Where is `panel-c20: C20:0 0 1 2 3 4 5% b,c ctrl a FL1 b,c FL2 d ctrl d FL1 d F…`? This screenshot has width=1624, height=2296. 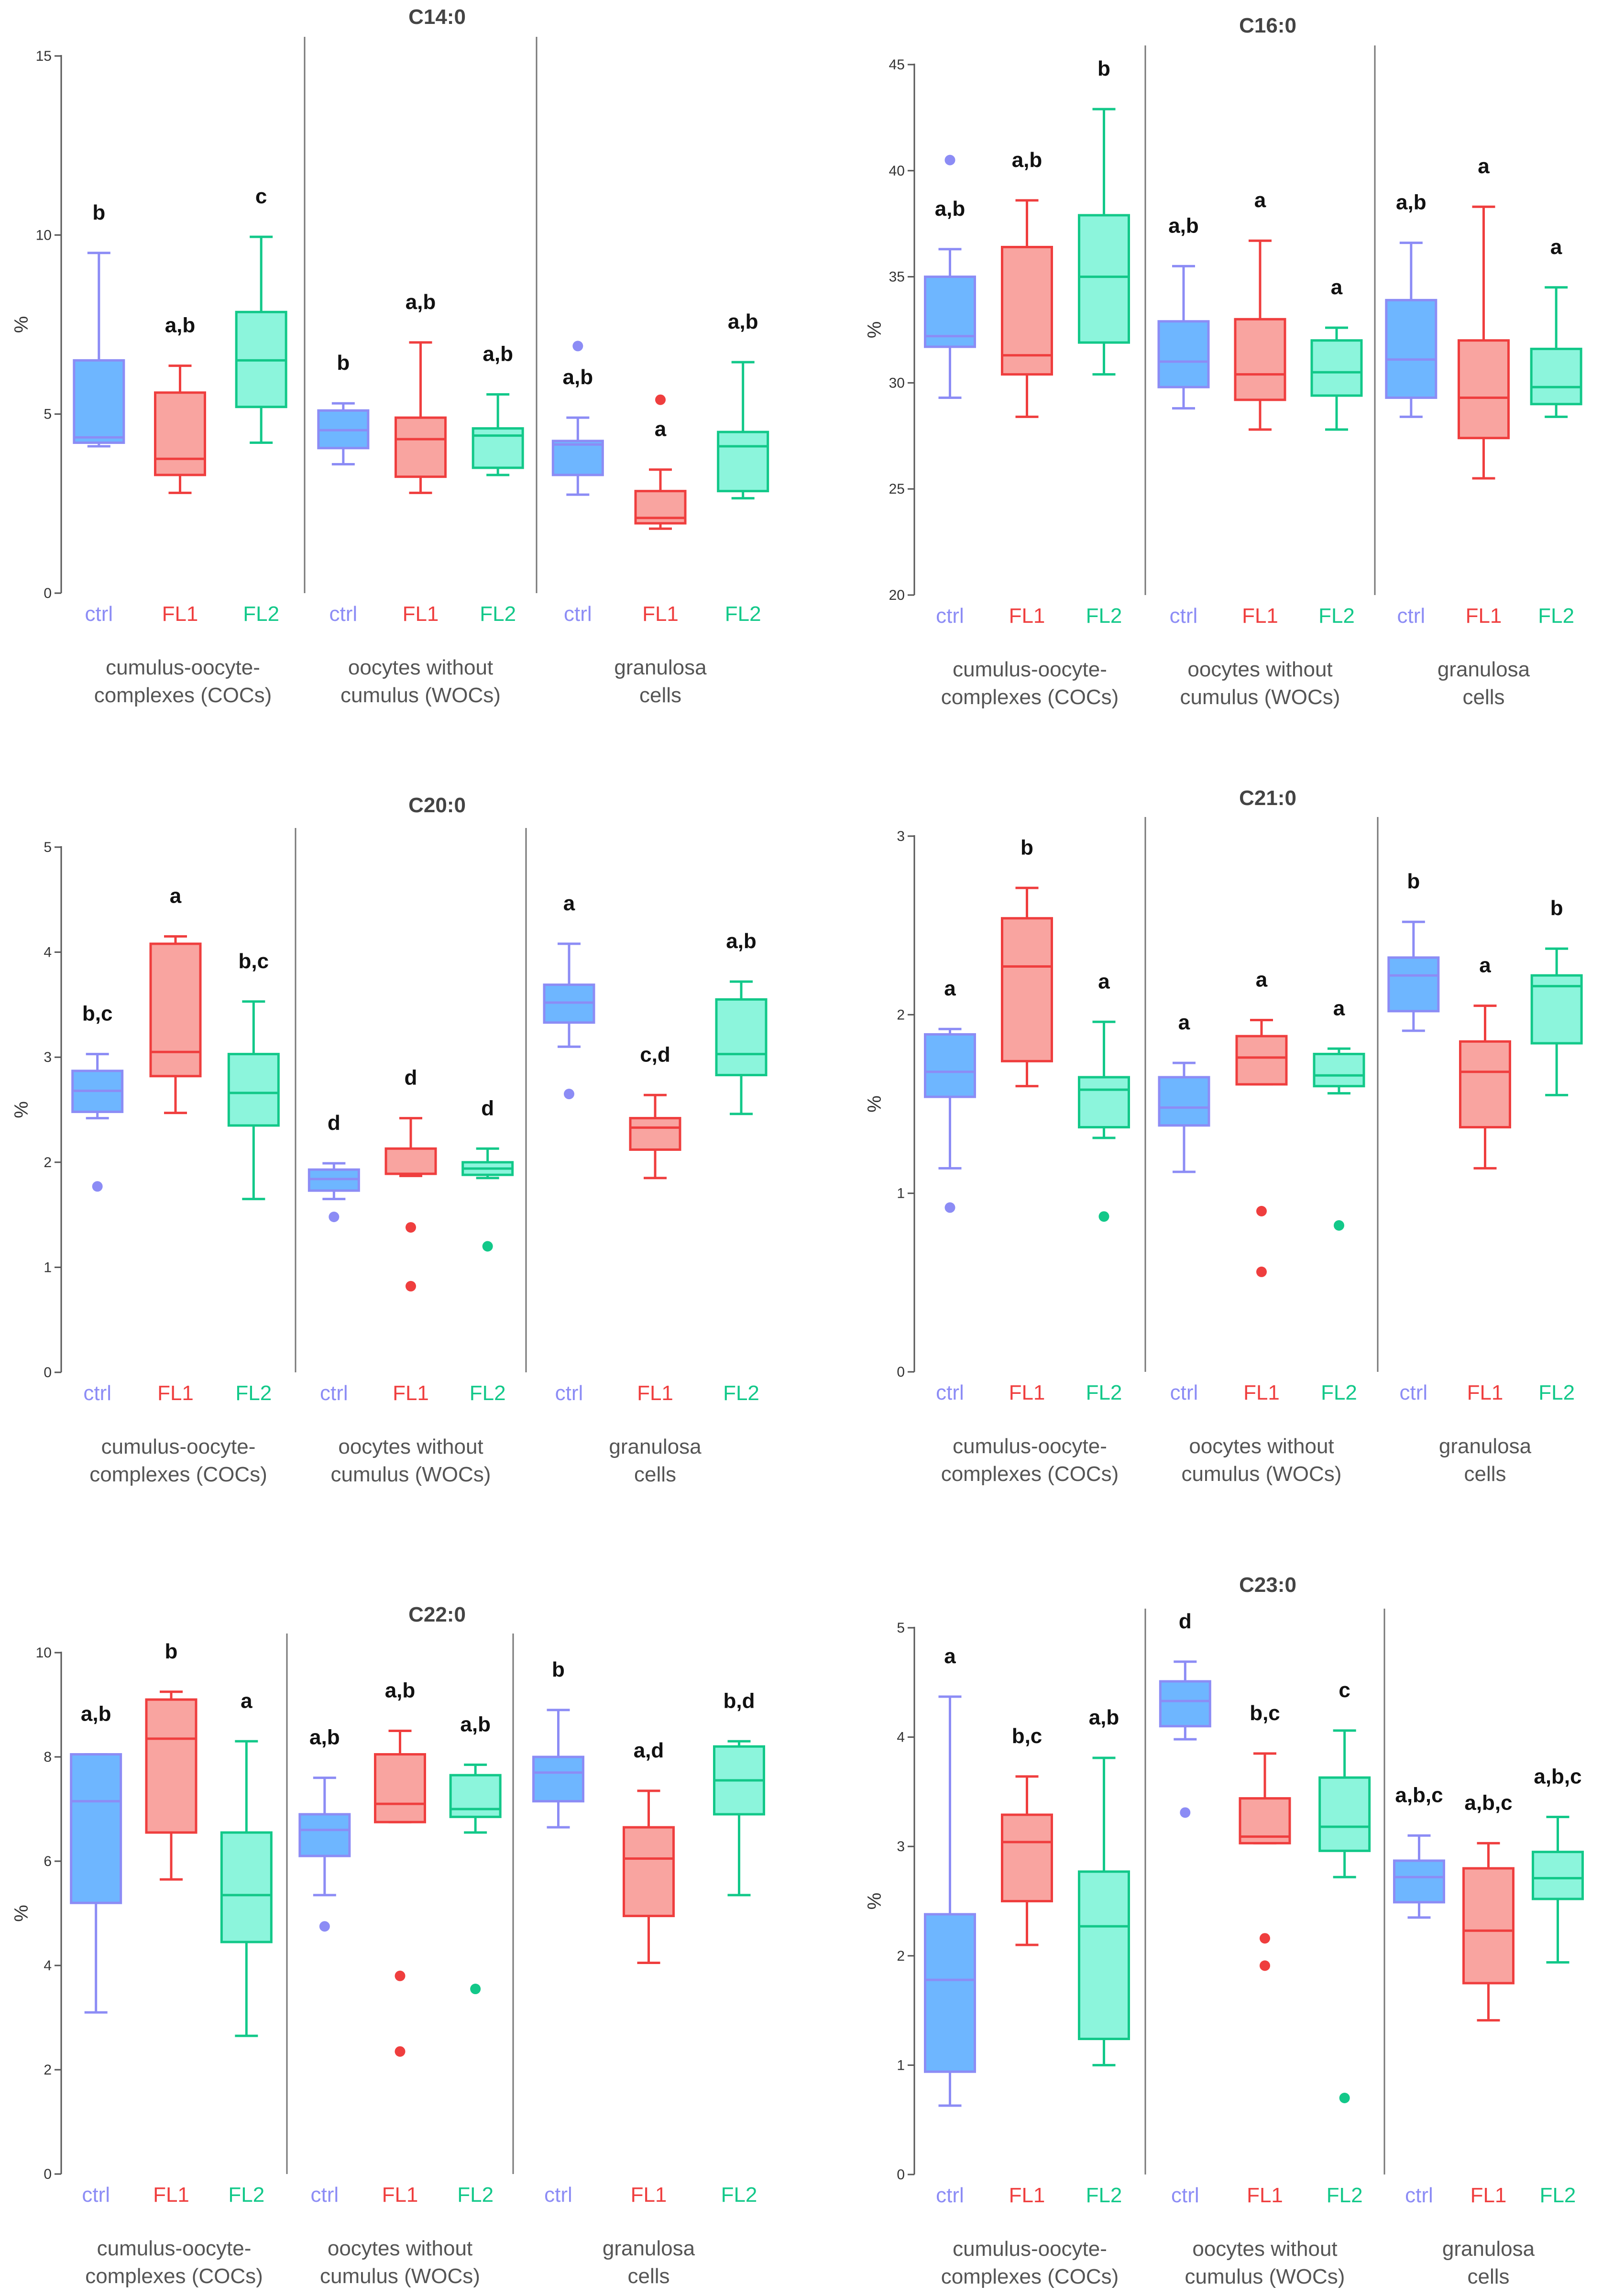 panel-c20: C20:0 0 1 2 3 4 5% b,c ctrl a FL1 b,c FL2 d ctrl d FL1 d F… is located at coordinates (390, 1140).